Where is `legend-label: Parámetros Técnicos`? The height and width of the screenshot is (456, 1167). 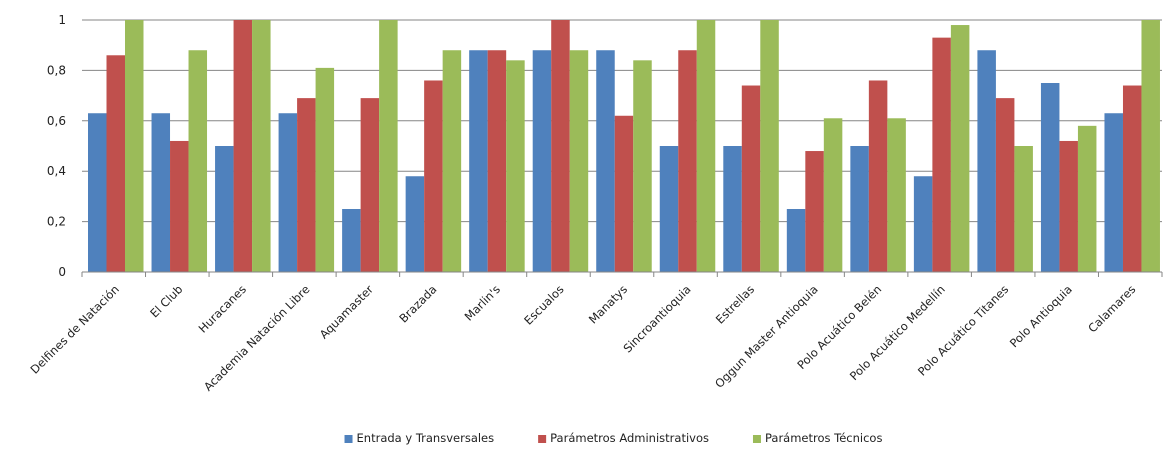 legend-label: Parámetros Técnicos is located at coordinates (824, 438).